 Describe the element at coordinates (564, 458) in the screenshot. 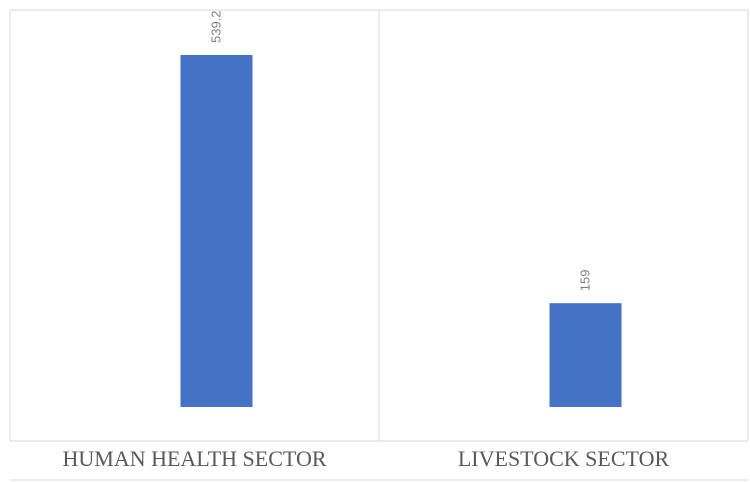

I see `category-label-livestock-sector: LIVESTOCK SECTOR` at that location.